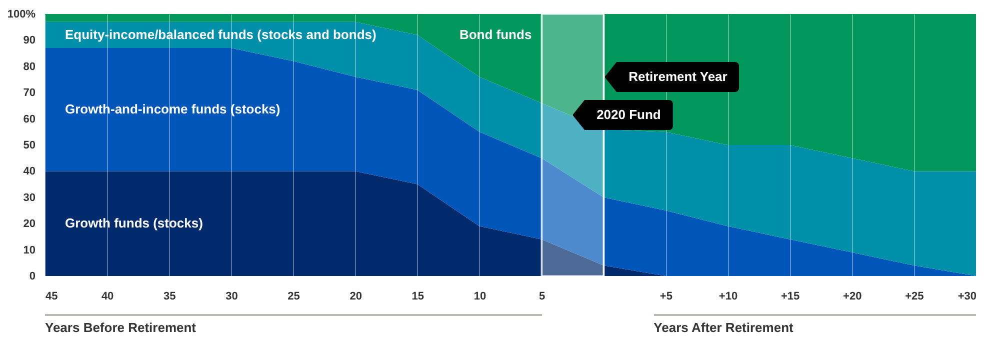 The image size is (996, 337). Describe the element at coordinates (134, 223) in the screenshot. I see `series-label: Growth funds (stocks)` at that location.